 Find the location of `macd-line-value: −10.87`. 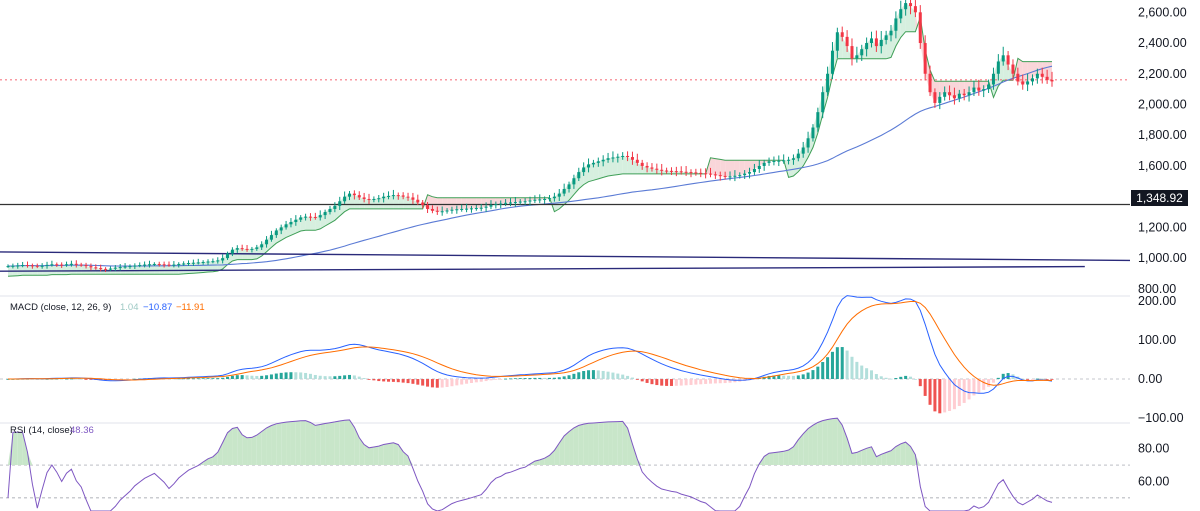

macd-line-value: −10.87 is located at coordinates (157, 307).